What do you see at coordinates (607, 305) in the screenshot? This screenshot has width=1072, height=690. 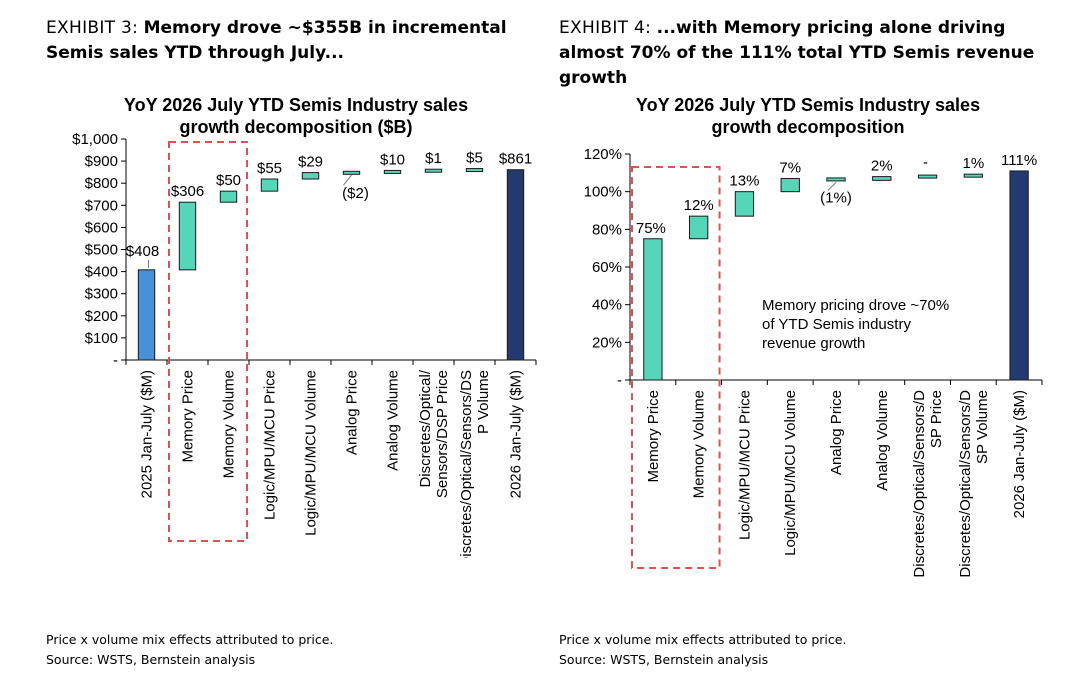 I see `y-tick-label: 40%` at bounding box center [607, 305].